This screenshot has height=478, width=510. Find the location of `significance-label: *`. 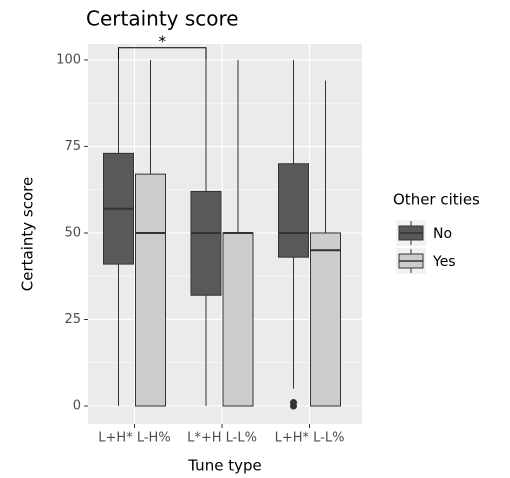

significance-label: * is located at coordinates (163, 41).